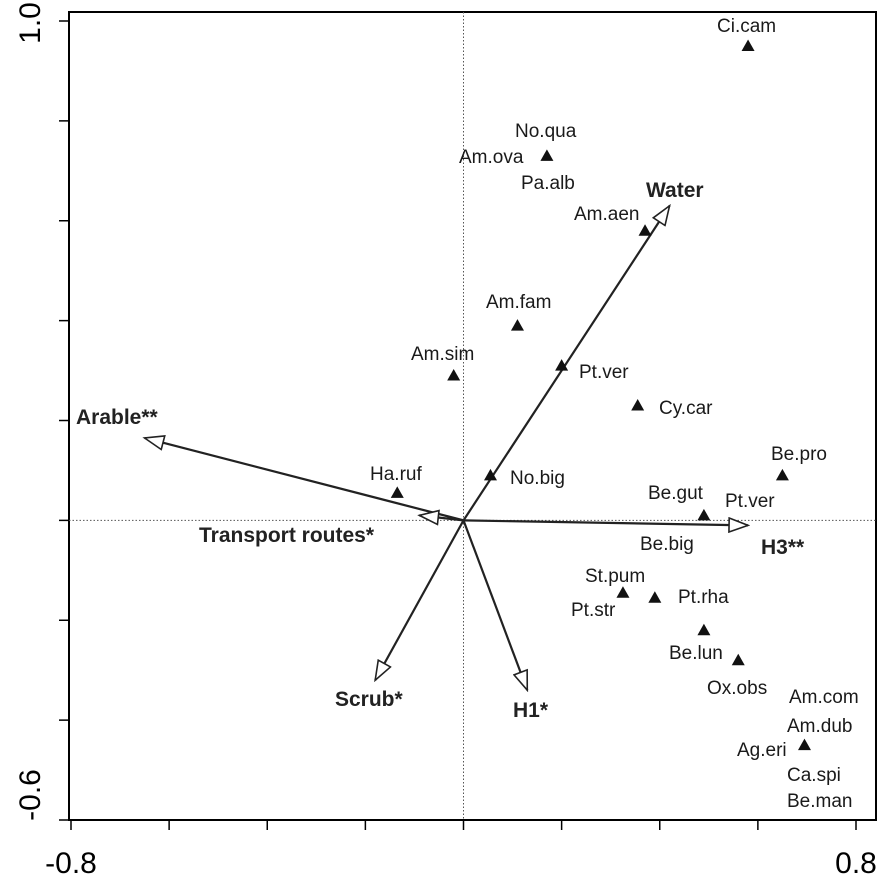 This screenshot has width=880, height=880. I want to click on species-label-ag-eri: Ag.eri, so click(762, 750).